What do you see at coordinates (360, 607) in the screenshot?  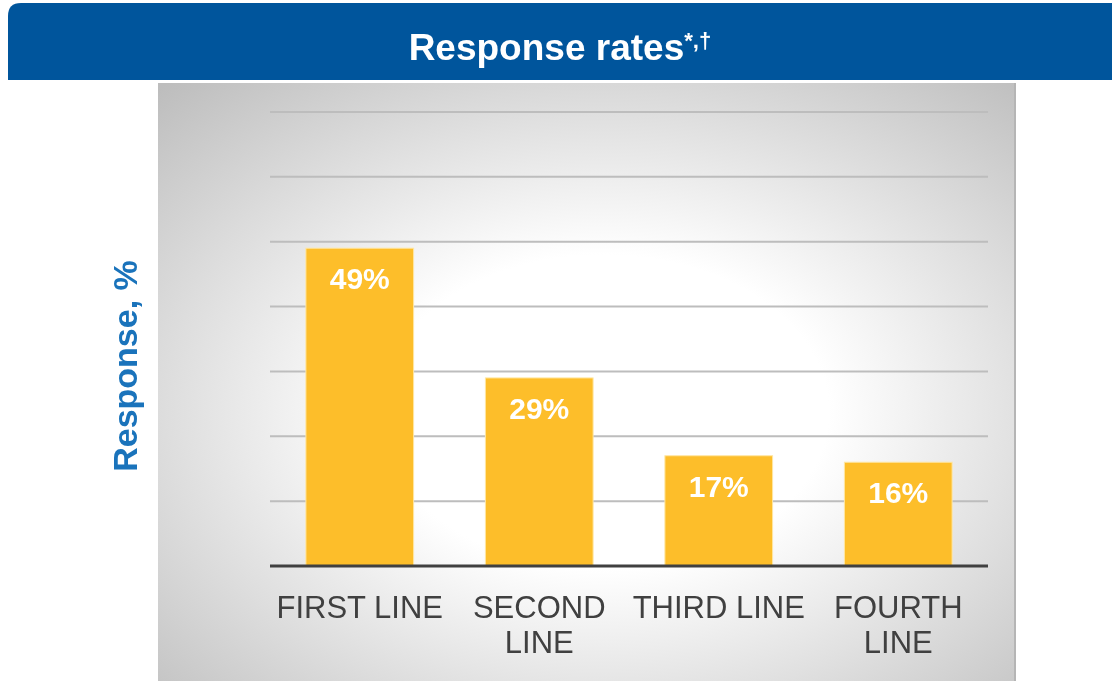 I see `x-tick-label: FIRST LINE` at bounding box center [360, 607].